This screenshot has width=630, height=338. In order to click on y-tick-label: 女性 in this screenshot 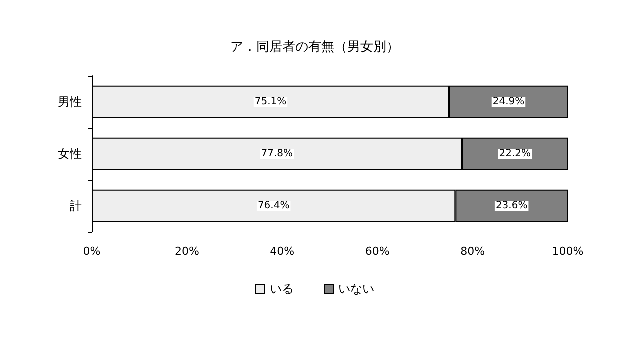, I will do `click(70, 154)`.